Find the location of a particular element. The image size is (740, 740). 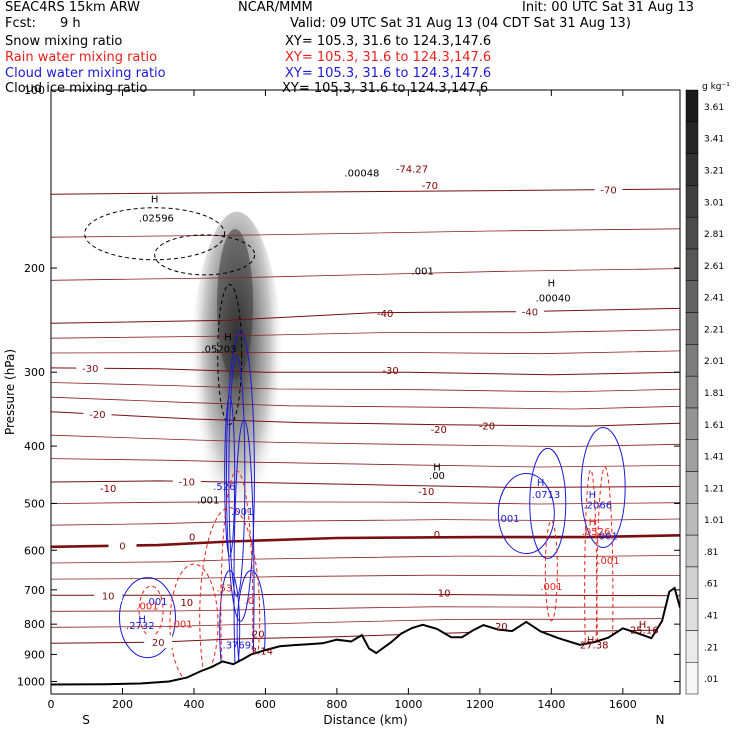

isotherm-label: -10 is located at coordinates (187, 482).